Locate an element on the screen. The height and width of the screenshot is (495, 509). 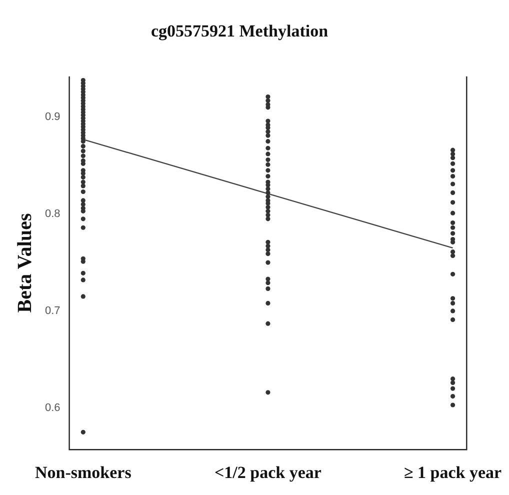
y-axis-title: Beta Values is located at coordinates (25, 263).